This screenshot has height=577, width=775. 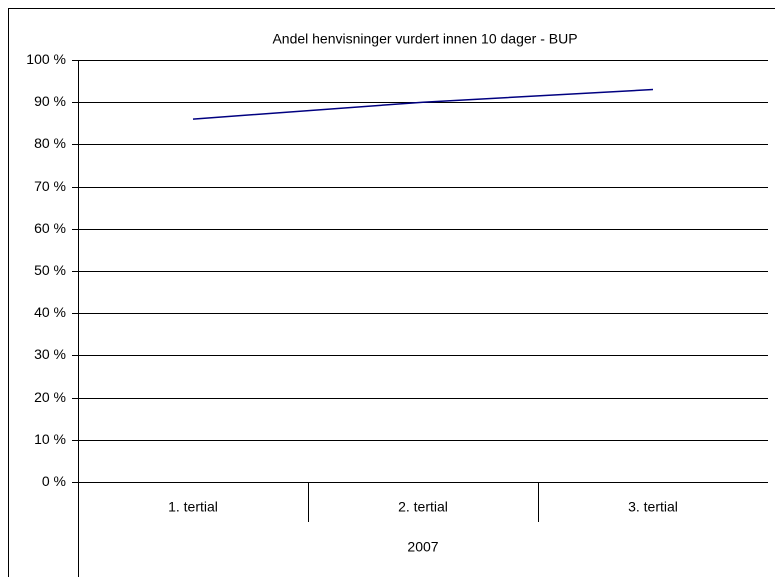 I want to click on x-tick-label: 2. tertial, so click(x=423, y=507).